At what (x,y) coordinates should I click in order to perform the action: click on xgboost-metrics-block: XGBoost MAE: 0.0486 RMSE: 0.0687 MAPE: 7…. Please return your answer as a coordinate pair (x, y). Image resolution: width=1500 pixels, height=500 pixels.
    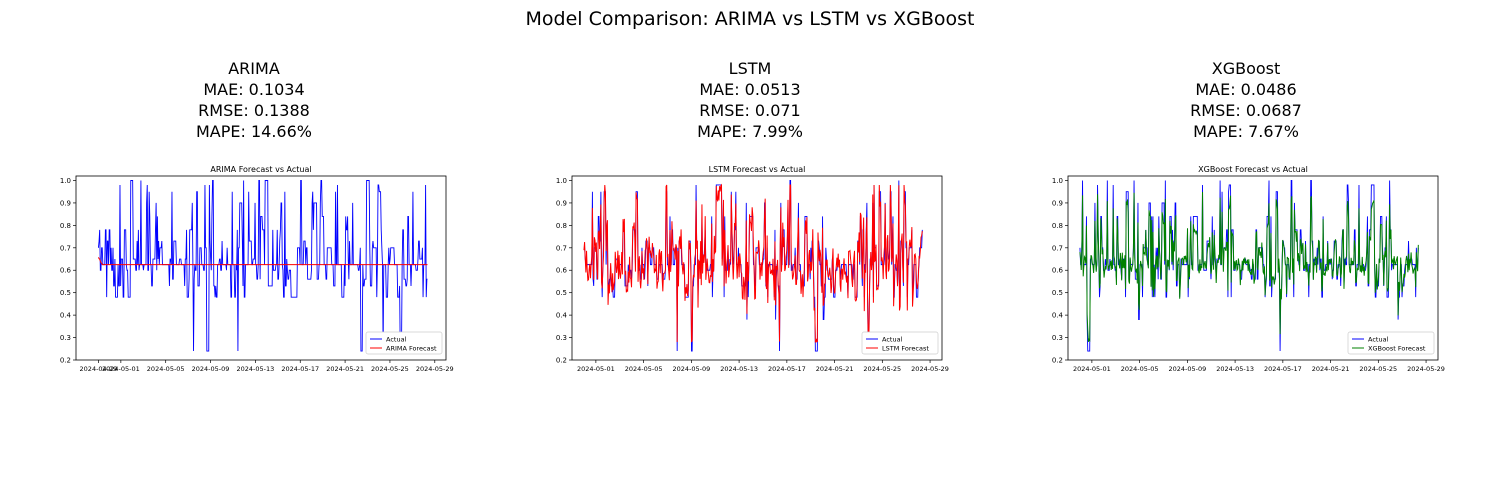
    Looking at the image, I should click on (1246, 100).